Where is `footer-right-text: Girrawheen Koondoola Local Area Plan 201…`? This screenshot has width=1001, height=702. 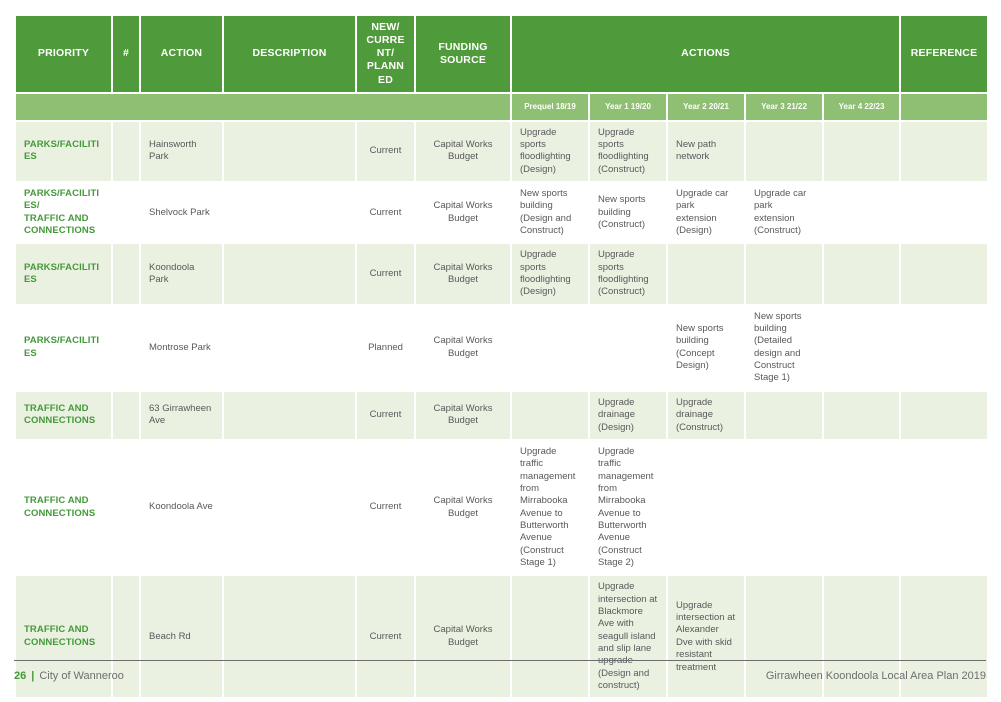 footer-right-text: Girrawheen Koondoola Local Area Plan 201… is located at coordinates (875, 676).